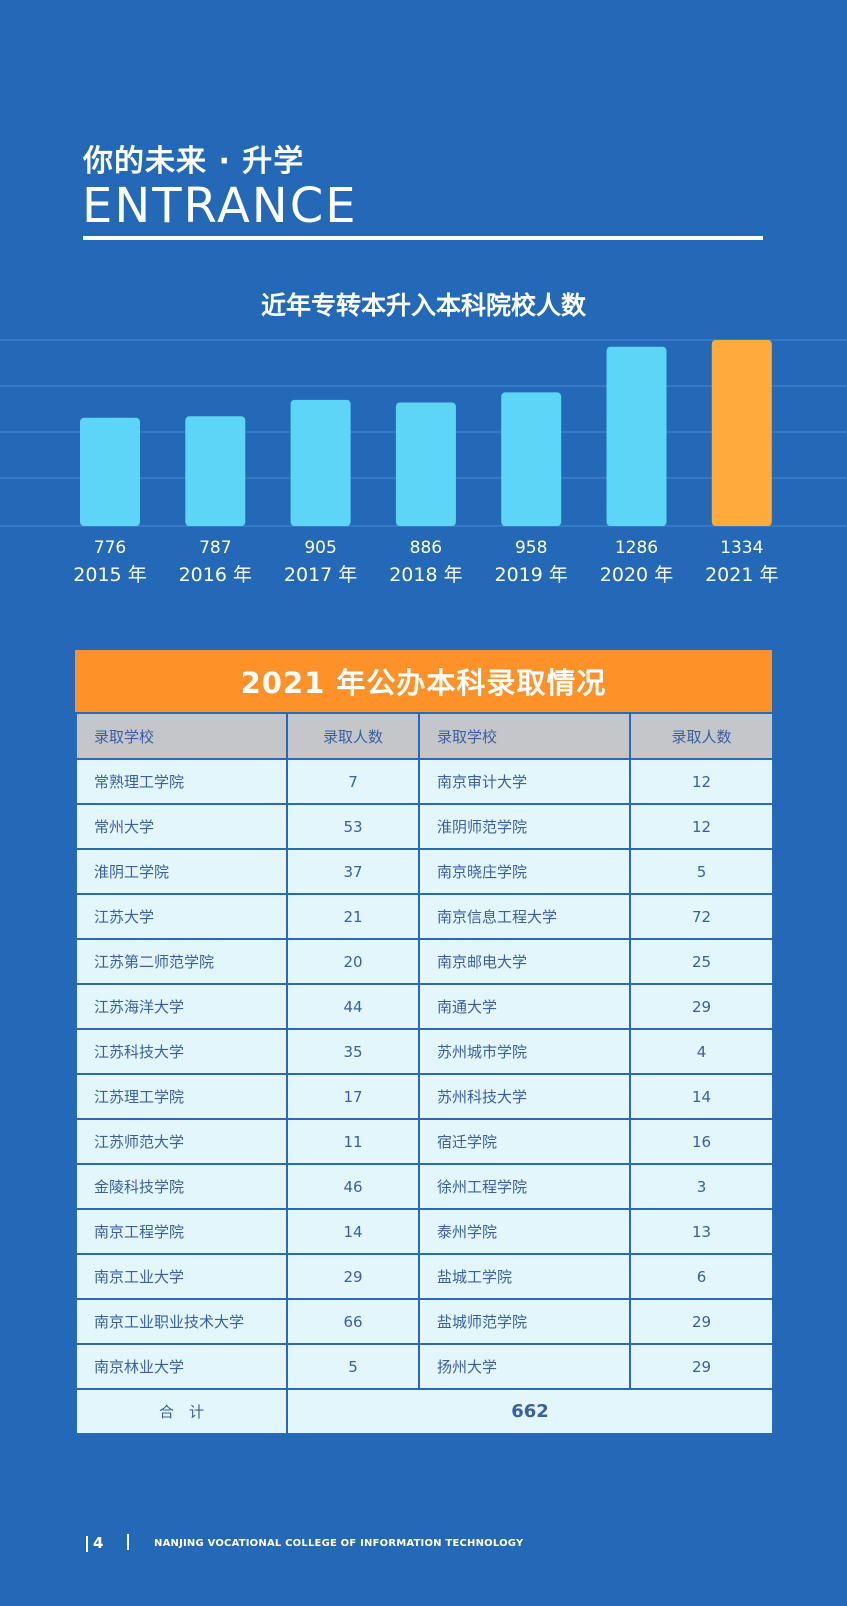  Describe the element at coordinates (353, 916) in the screenshot. I see `admit-count: 21` at that location.